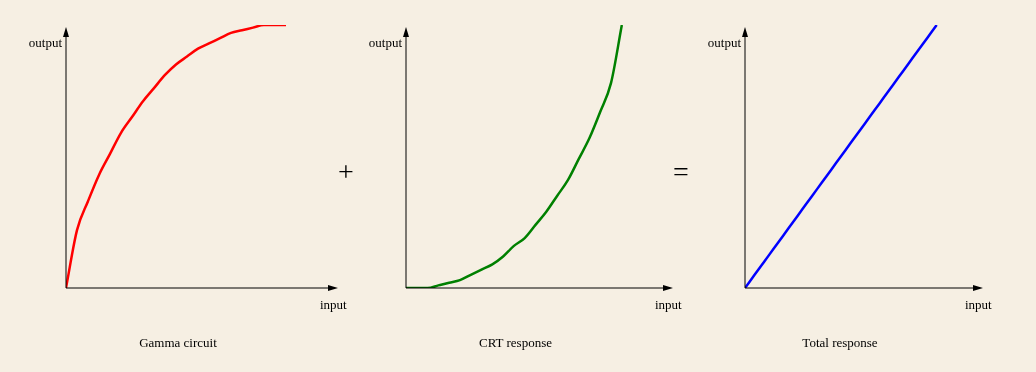  I want to click on text: Total response, so click(840, 342).